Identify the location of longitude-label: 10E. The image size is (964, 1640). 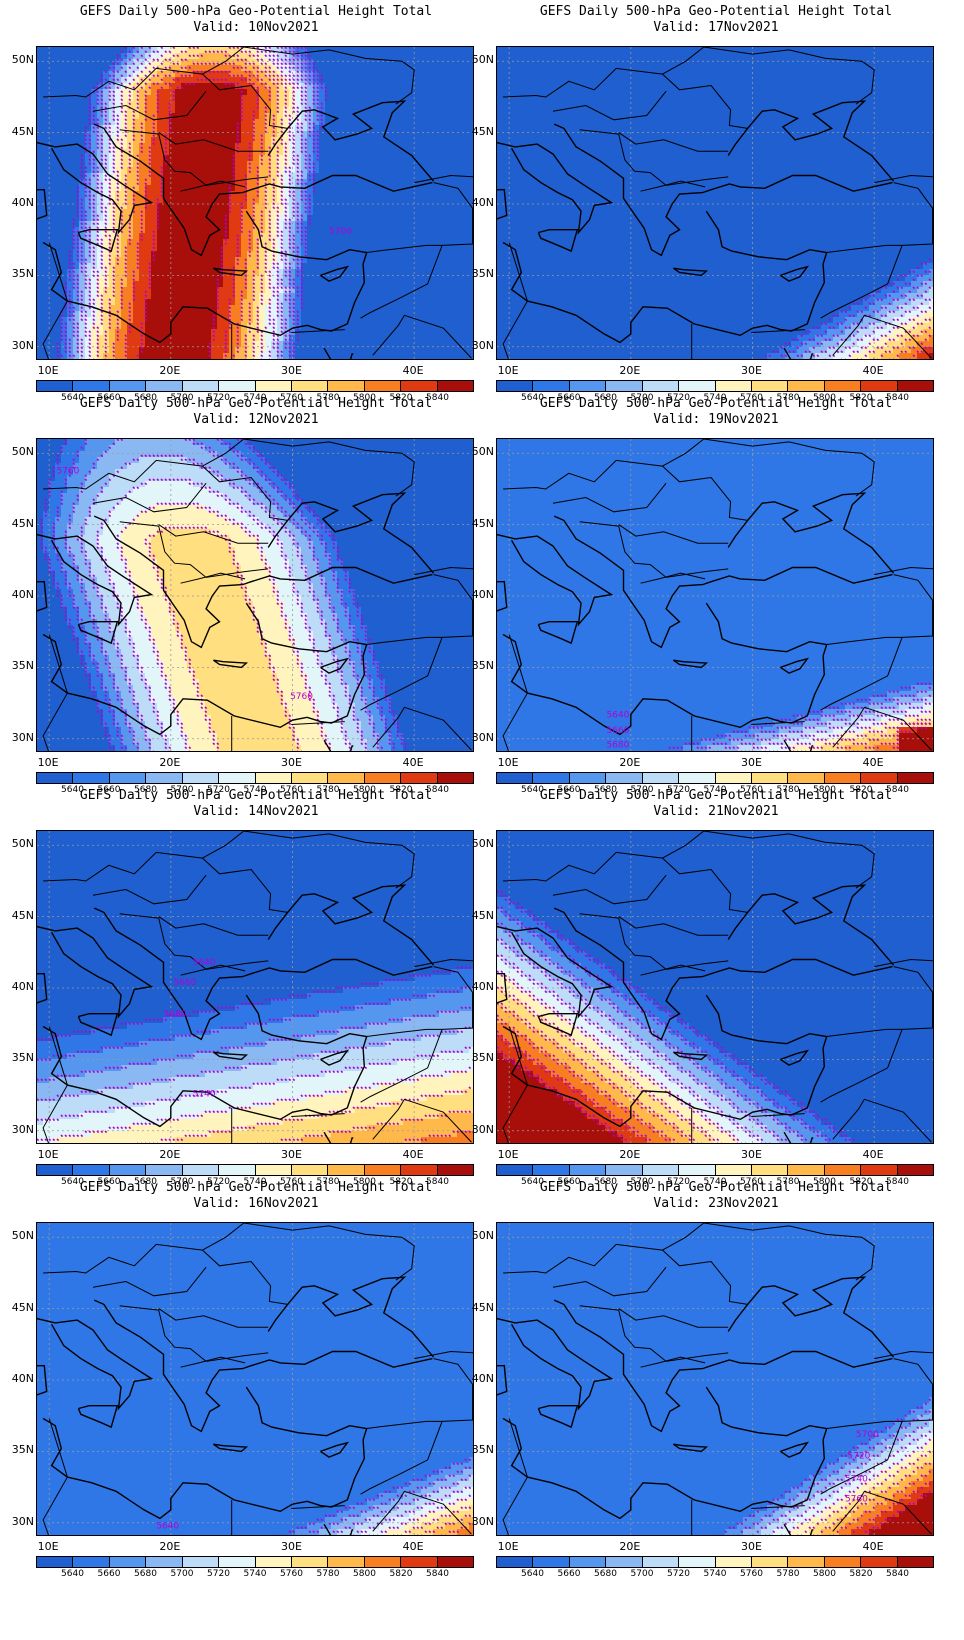
(508, 1546).